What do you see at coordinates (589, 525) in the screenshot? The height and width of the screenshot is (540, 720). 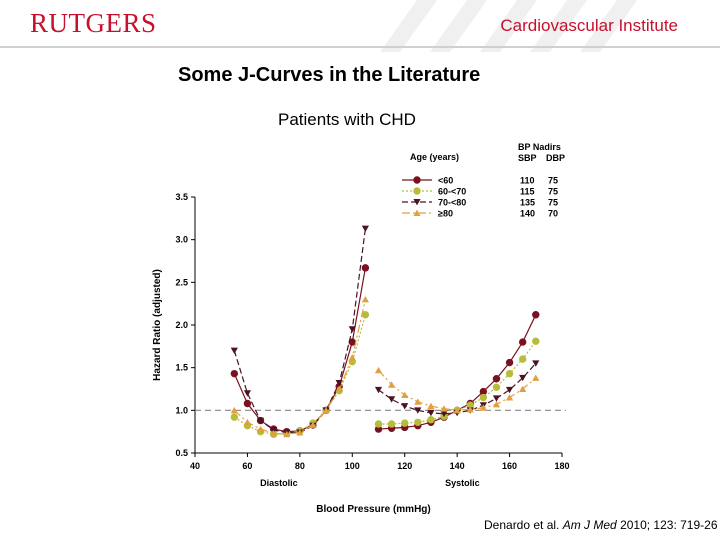 I see `citation-journal: Am J Med` at bounding box center [589, 525].